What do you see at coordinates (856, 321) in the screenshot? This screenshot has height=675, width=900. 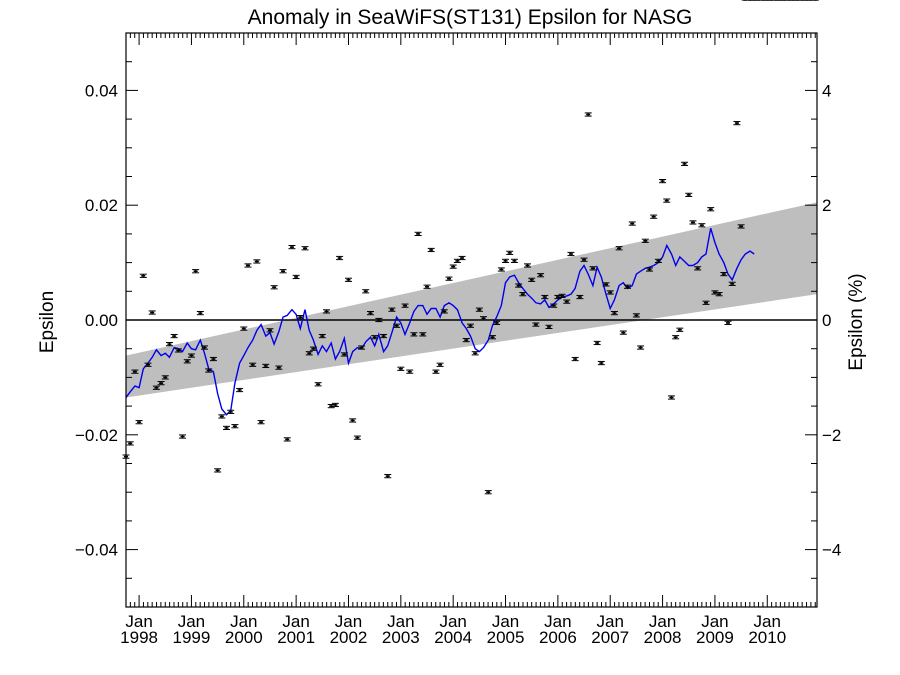 I see `y-axis-label-right: Epsilon (%)` at bounding box center [856, 321].